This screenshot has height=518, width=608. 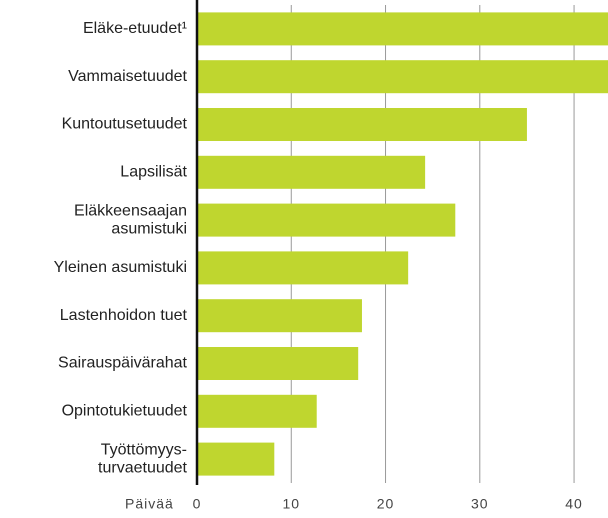 I want to click on x-tick-label: 20, so click(x=386, y=504).